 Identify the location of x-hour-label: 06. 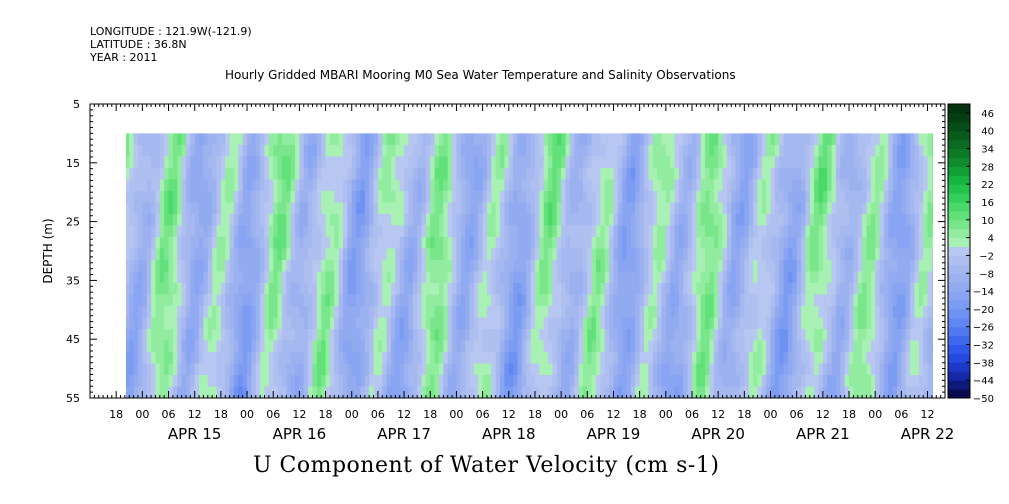
(273, 414).